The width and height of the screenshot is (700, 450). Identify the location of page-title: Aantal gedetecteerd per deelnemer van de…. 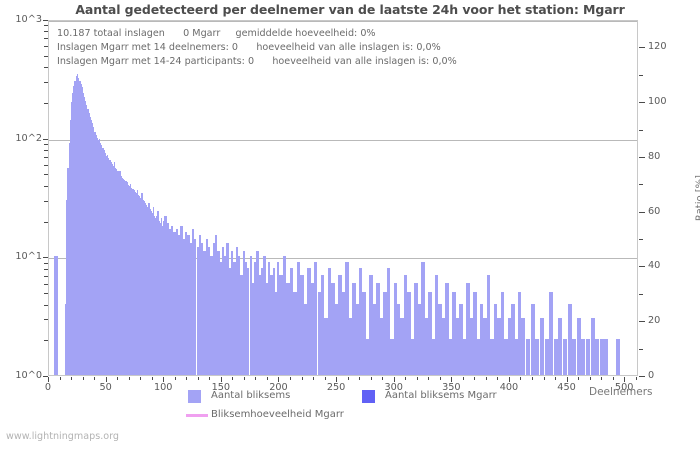
(350, 9).